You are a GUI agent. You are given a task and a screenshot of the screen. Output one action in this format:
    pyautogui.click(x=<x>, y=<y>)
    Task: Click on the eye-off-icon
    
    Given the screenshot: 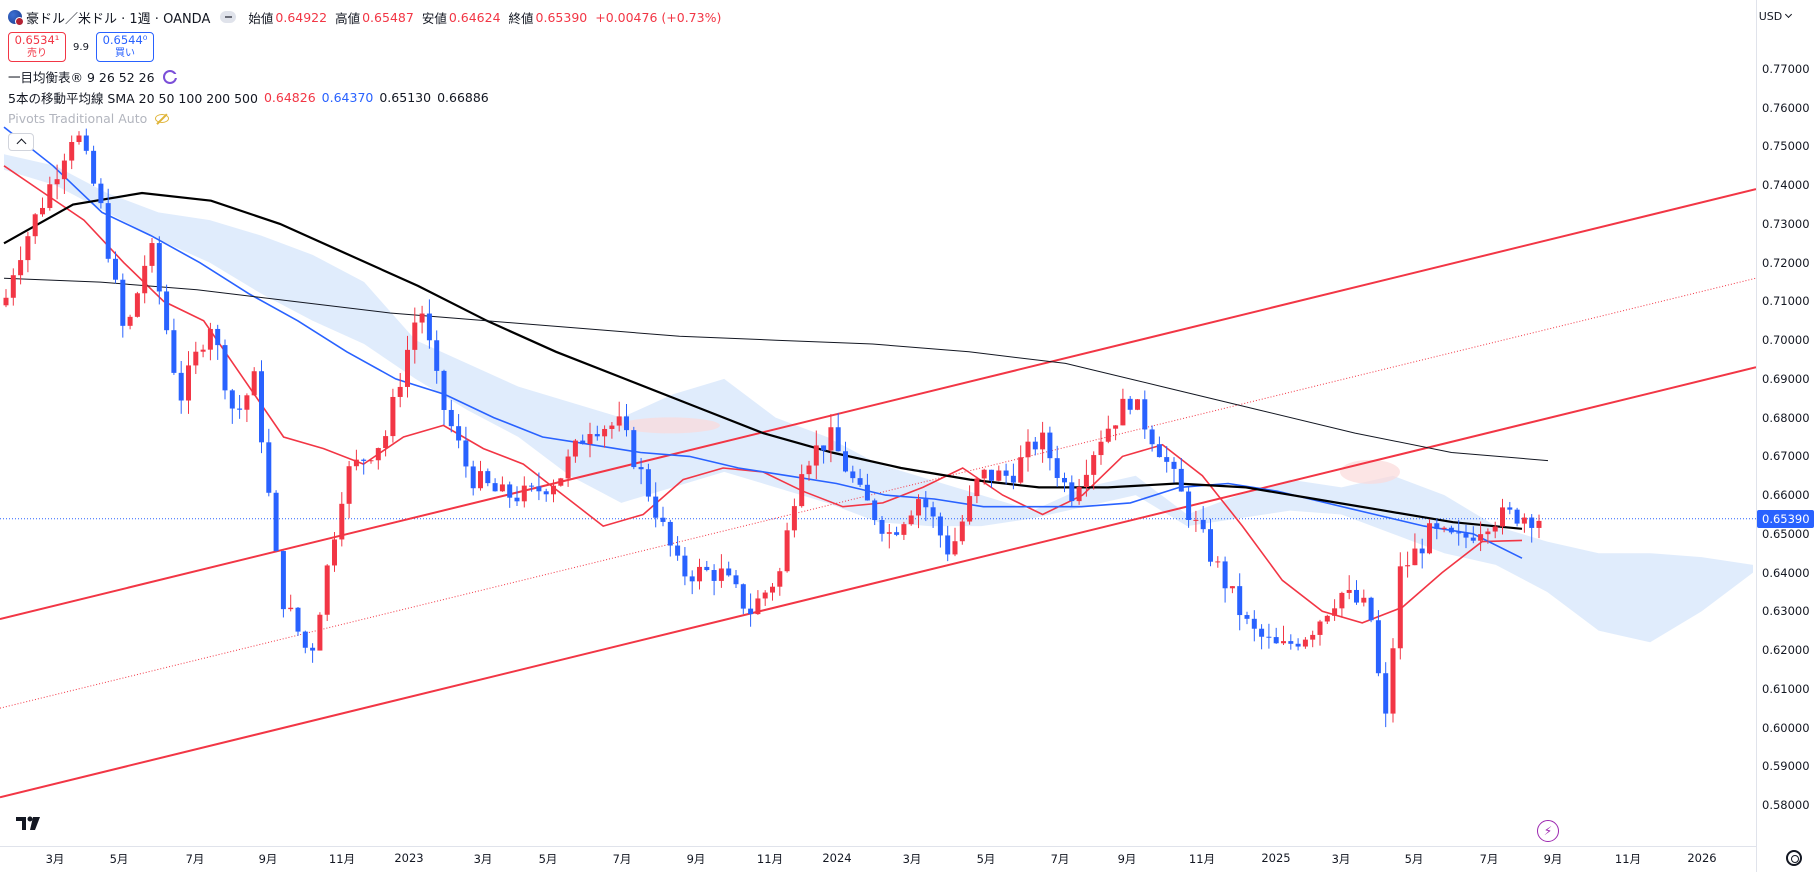 What is the action you would take?
    pyautogui.click(x=162, y=118)
    